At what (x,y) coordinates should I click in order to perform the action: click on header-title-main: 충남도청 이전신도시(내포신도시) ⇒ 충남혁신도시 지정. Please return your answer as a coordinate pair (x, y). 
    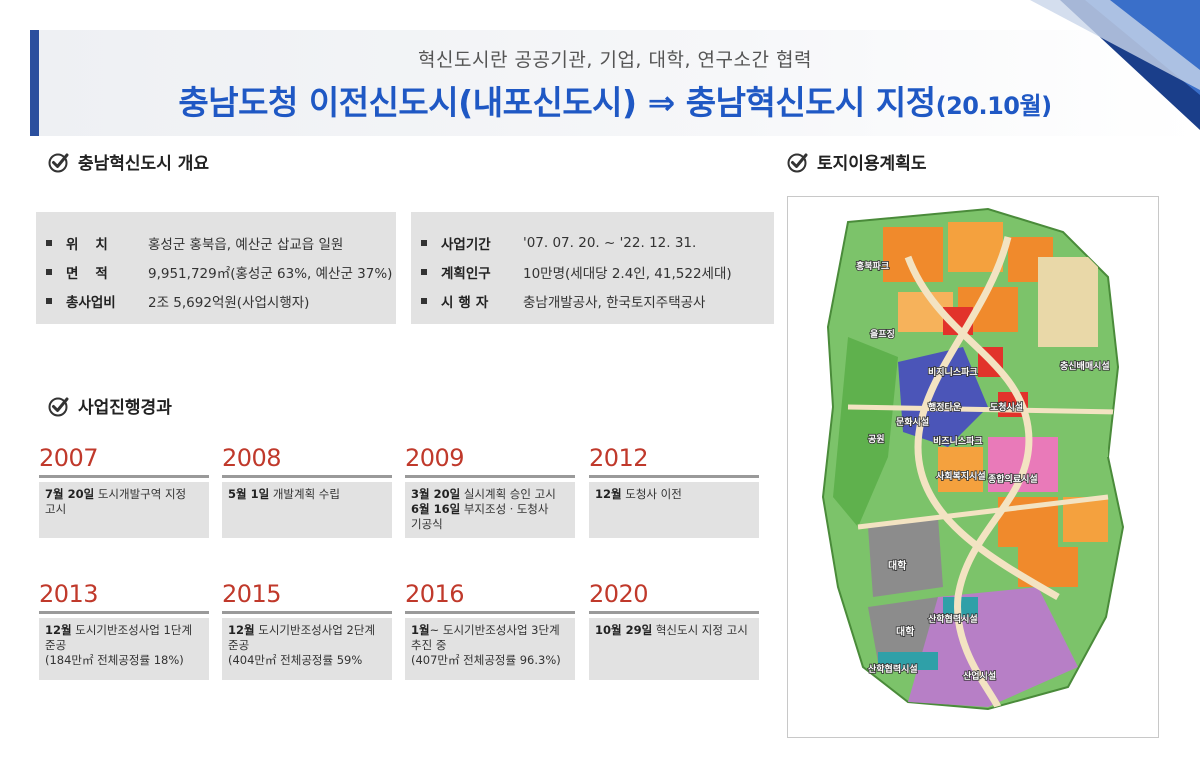
    Looking at the image, I should click on (557, 102).